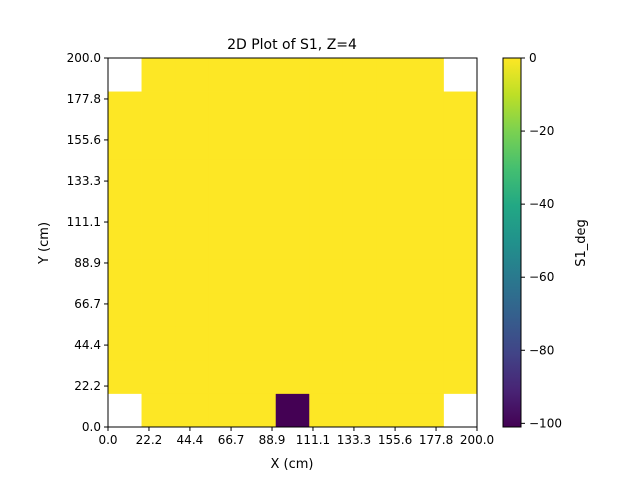  What do you see at coordinates (436, 440) in the screenshot?
I see `x-tick-label: 177.8` at bounding box center [436, 440].